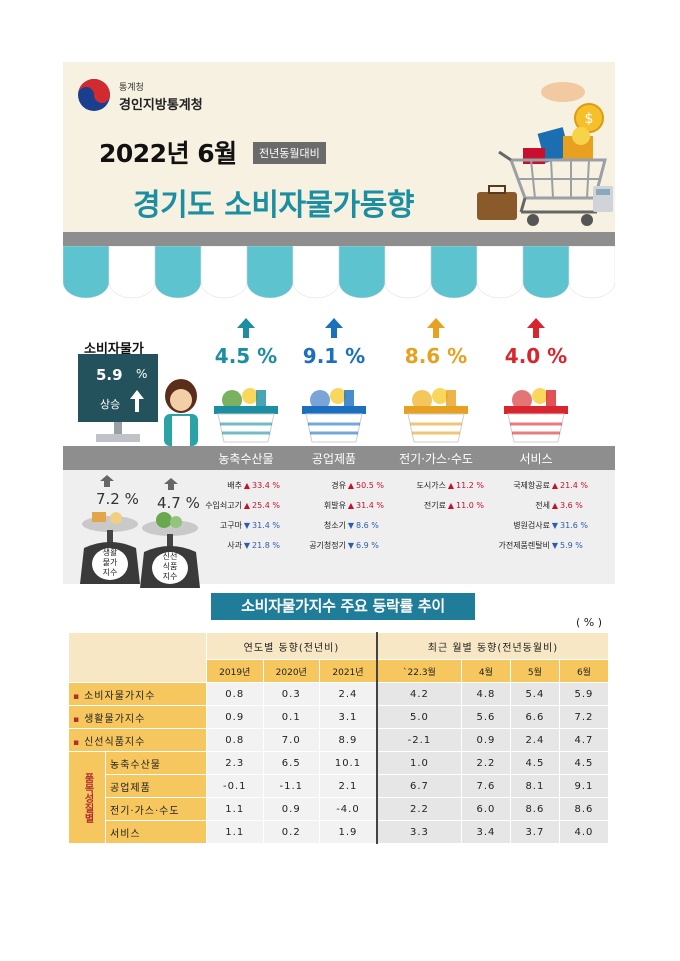 The width and height of the screenshot is (680, 961). I want to click on yearly-group-header: 연도별 동향(전년비), so click(291, 646).